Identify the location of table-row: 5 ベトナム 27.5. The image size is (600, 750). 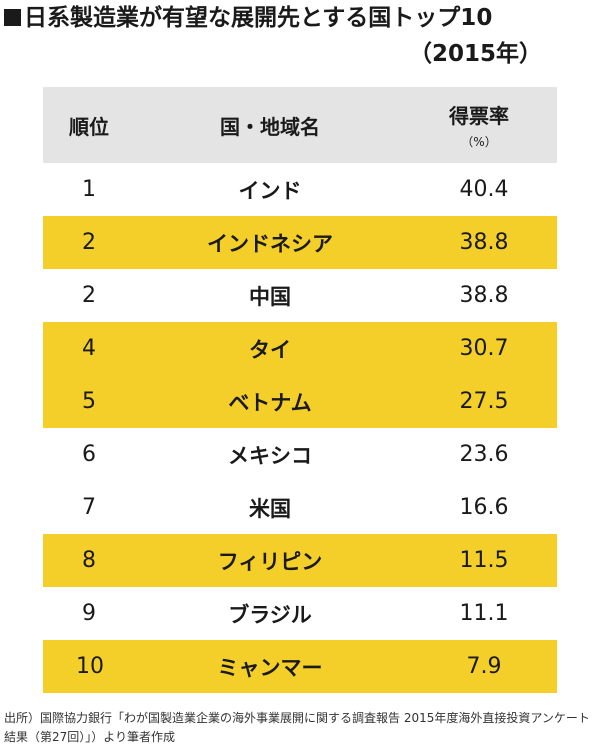
(300, 401).